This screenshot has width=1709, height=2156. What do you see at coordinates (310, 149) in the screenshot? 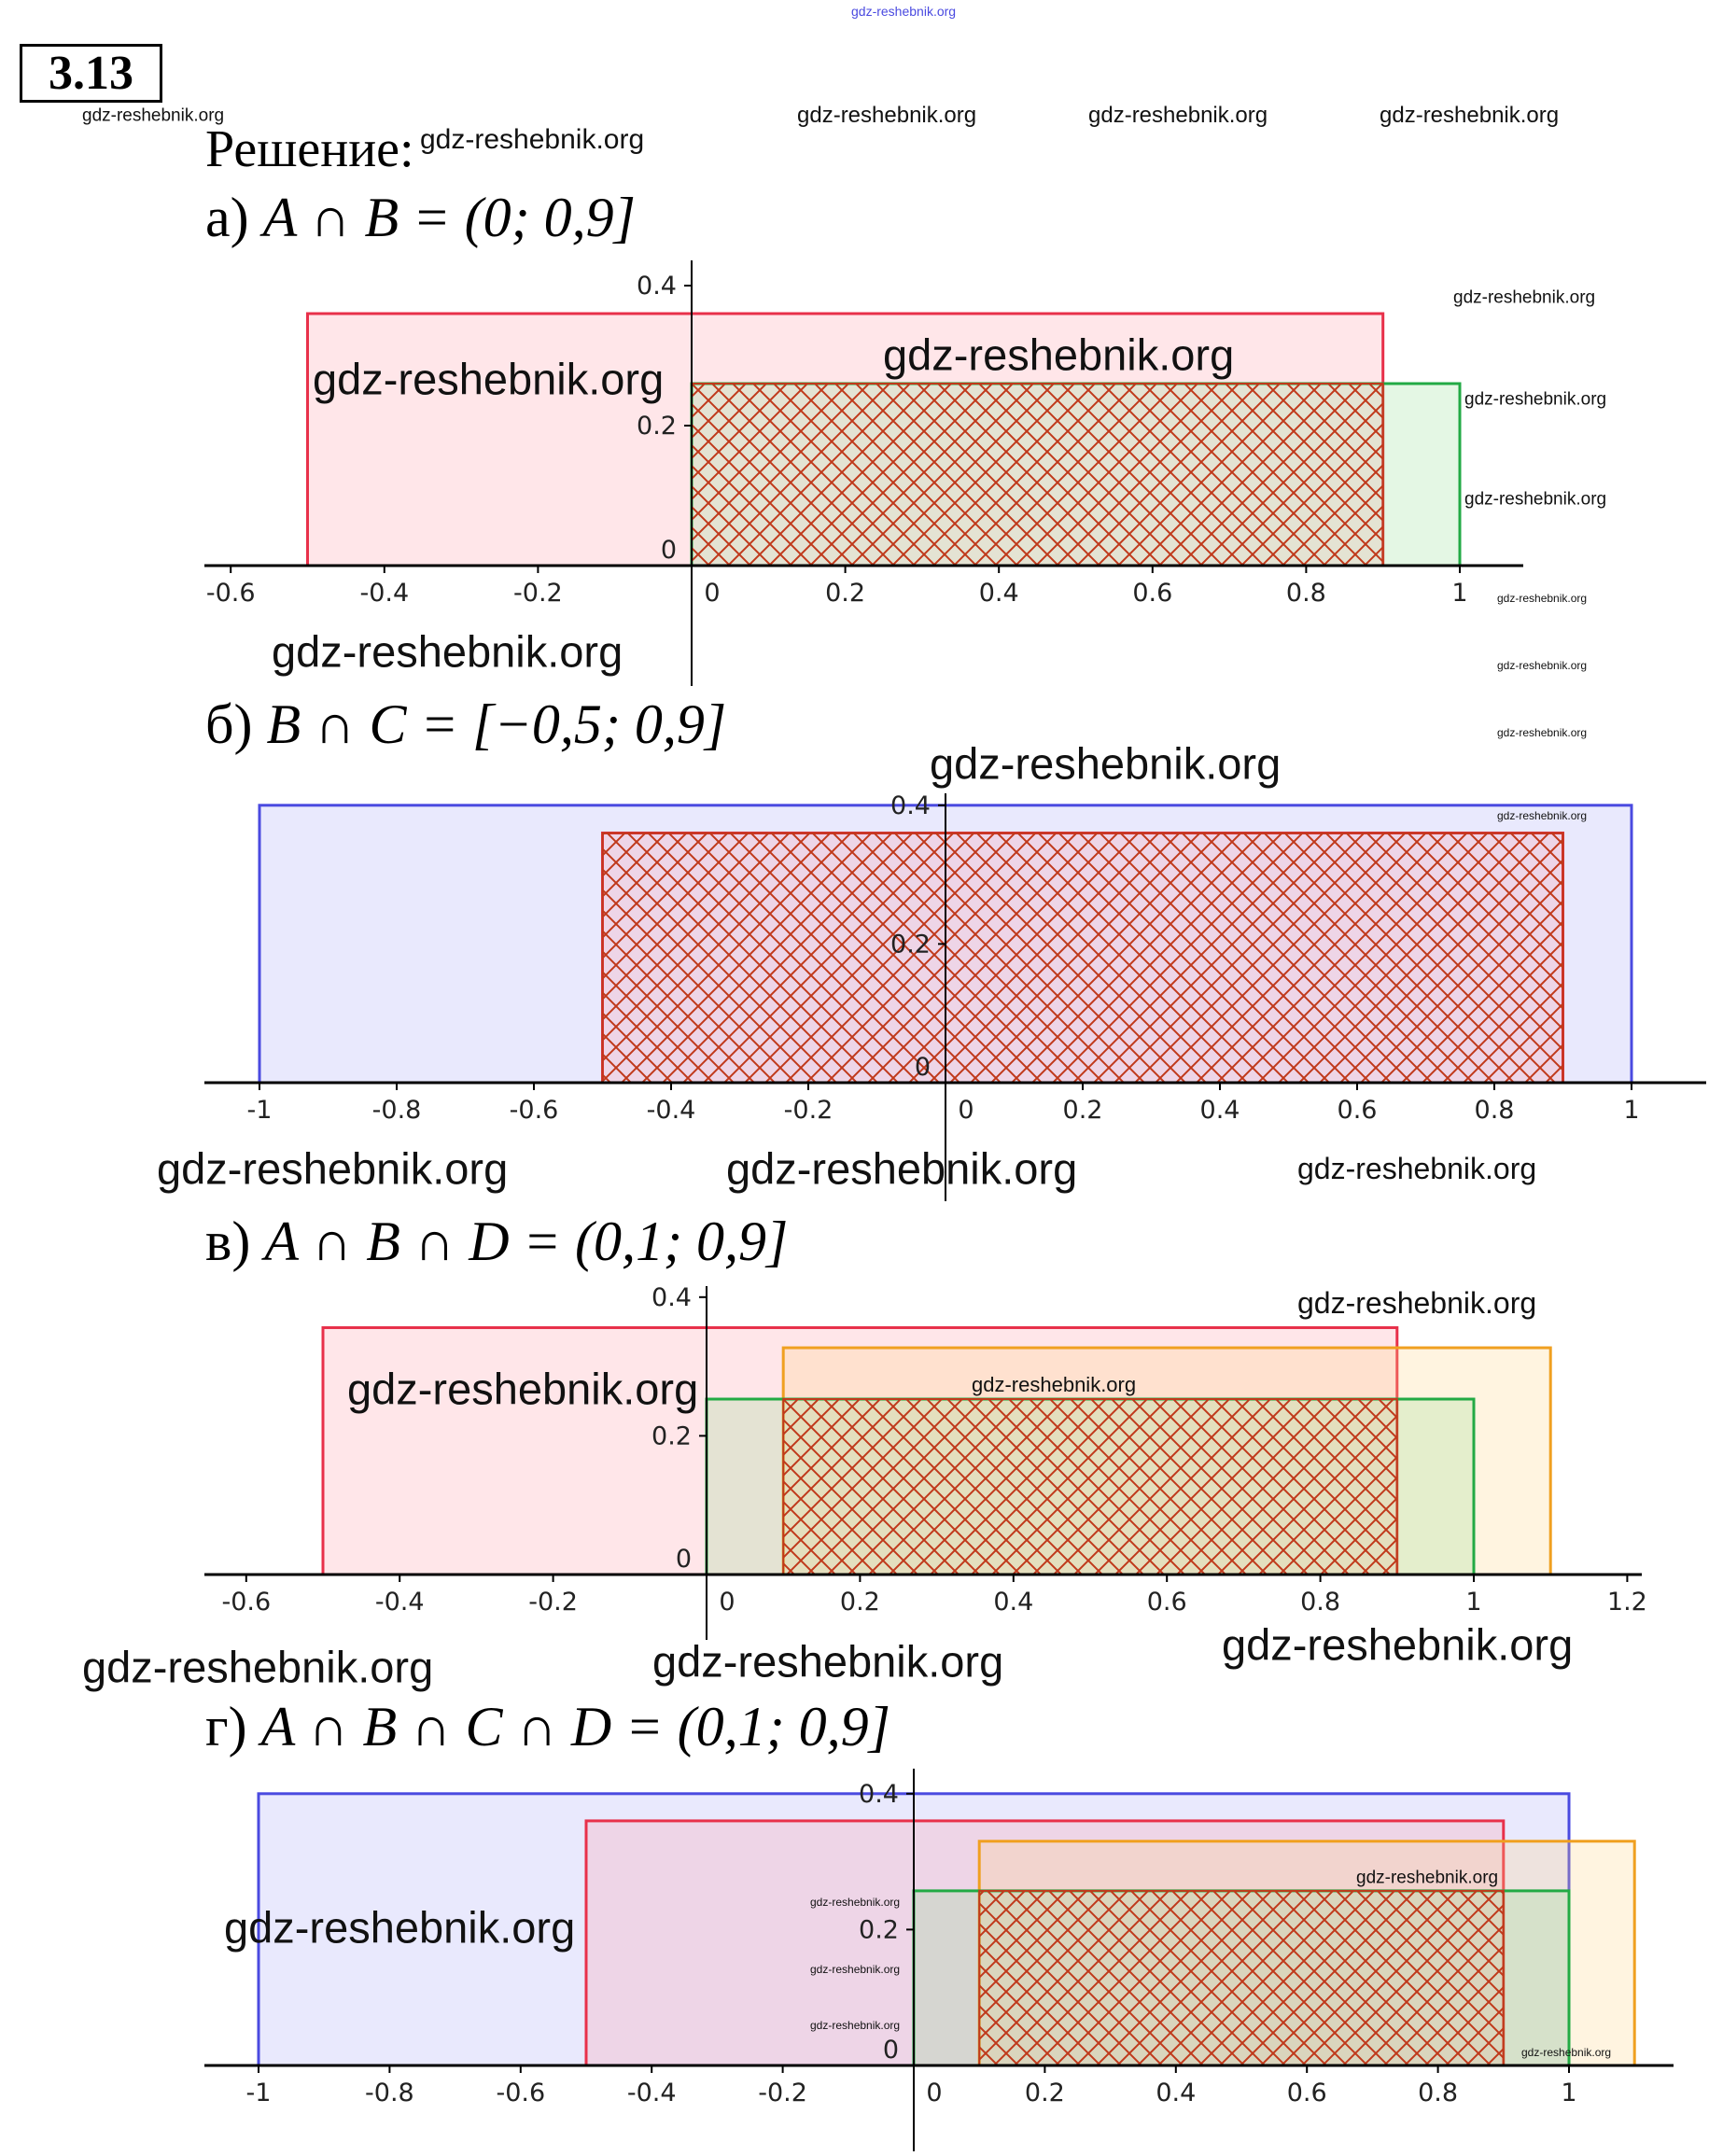
I see `solution-heading: Решение:` at bounding box center [310, 149].